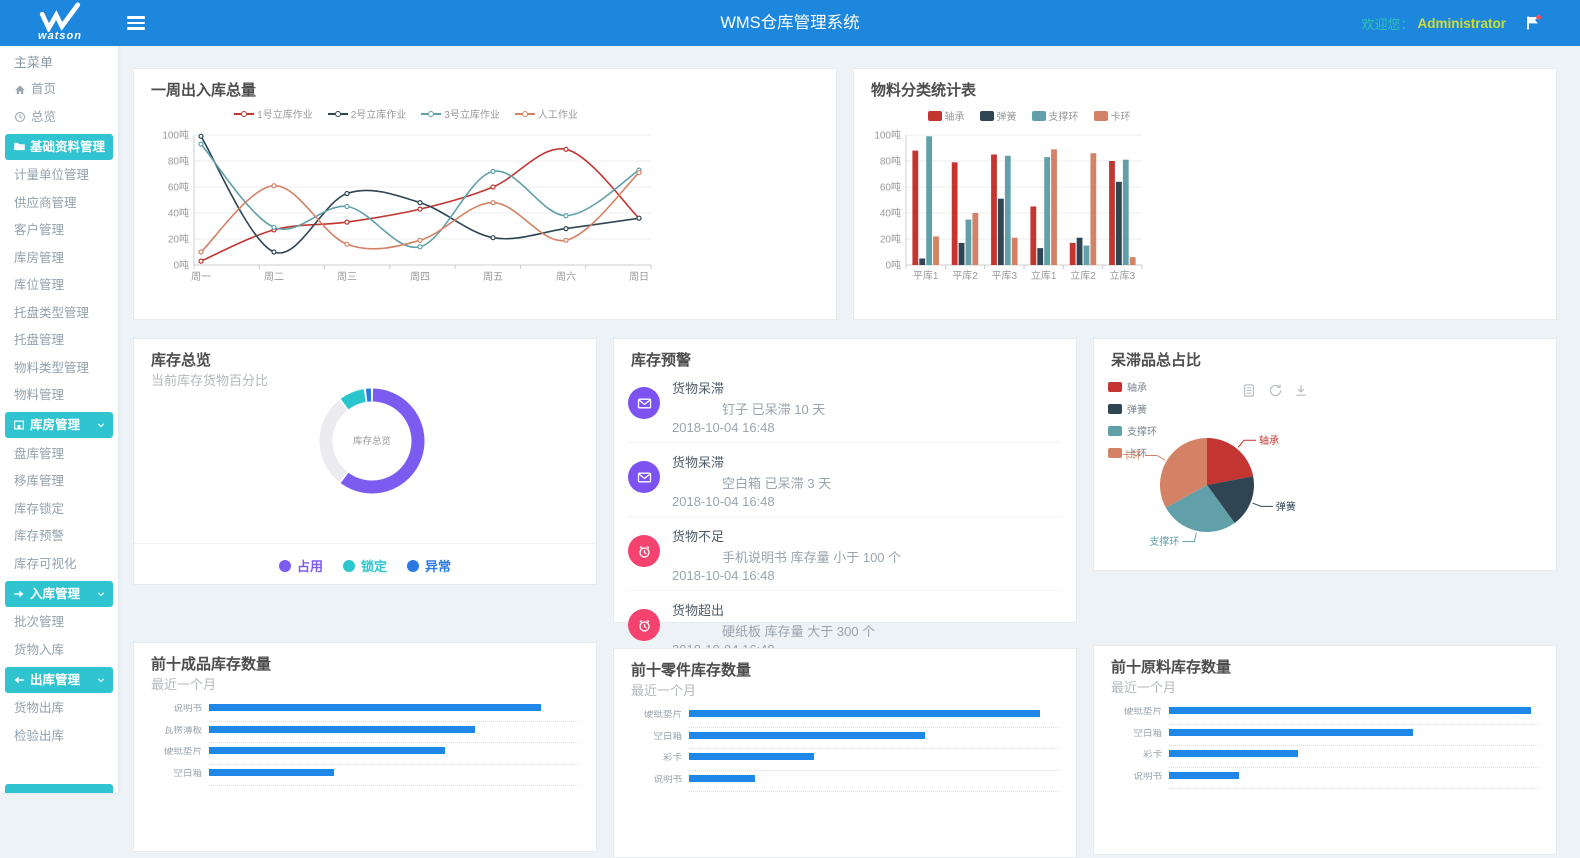  Describe the element at coordinates (181, 360) in the screenshot. I see `chart-title: 库存总览` at that location.